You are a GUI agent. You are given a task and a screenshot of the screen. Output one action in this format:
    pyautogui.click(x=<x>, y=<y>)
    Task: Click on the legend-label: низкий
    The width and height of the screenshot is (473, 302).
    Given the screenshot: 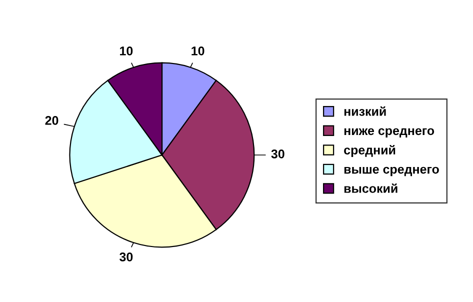 What is the action you would take?
    pyautogui.click(x=365, y=111)
    